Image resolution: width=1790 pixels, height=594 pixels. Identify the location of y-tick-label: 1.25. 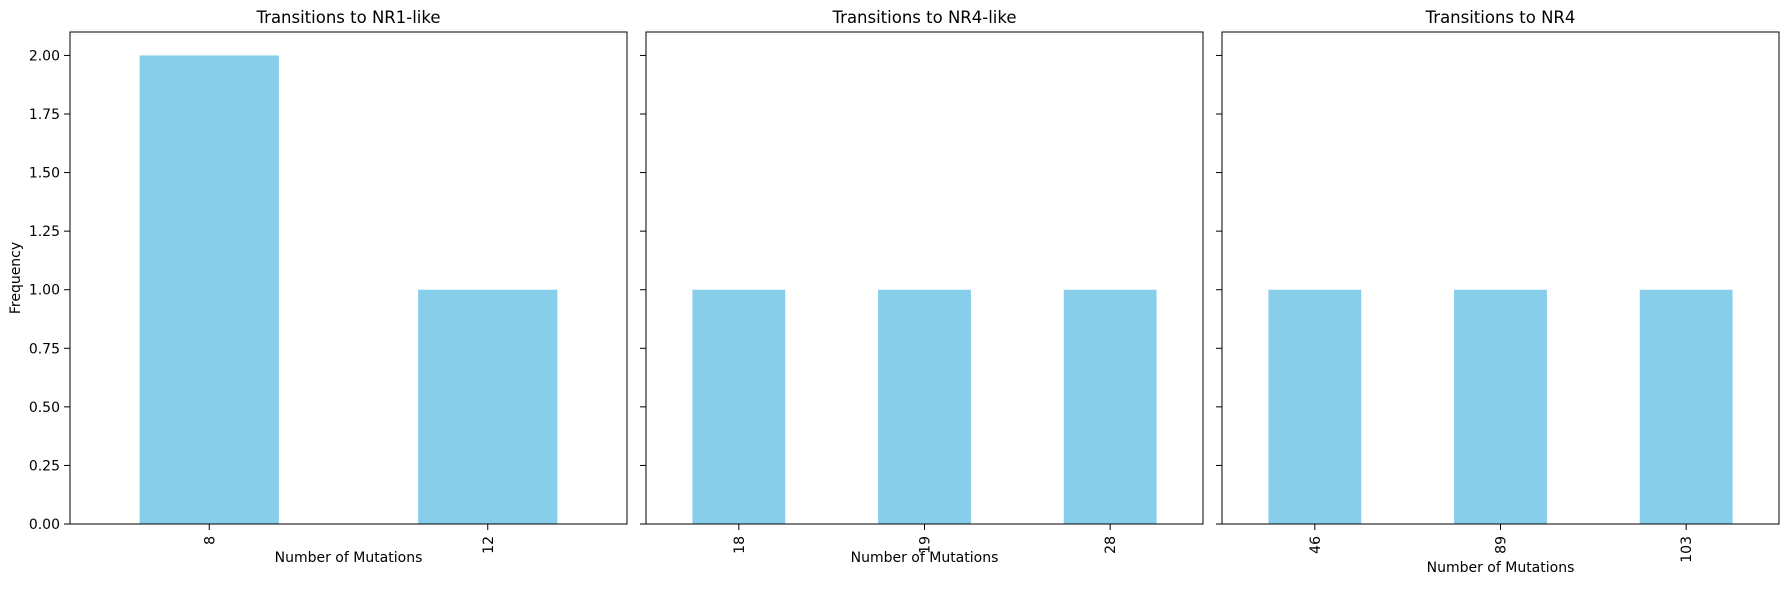
(44, 232).